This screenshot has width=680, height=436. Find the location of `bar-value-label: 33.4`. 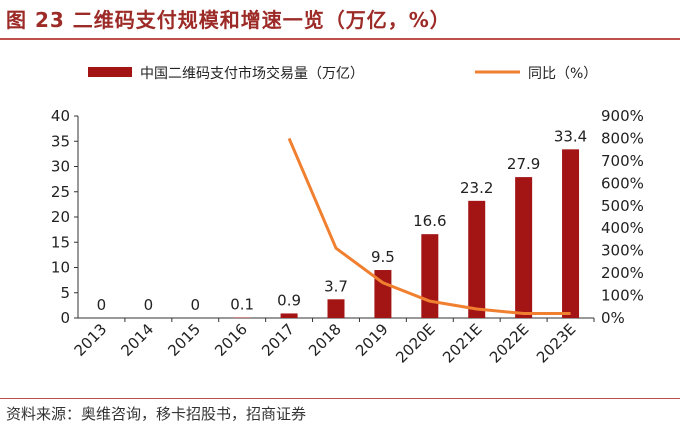

bar-value-label: 33.4 is located at coordinates (570, 136).